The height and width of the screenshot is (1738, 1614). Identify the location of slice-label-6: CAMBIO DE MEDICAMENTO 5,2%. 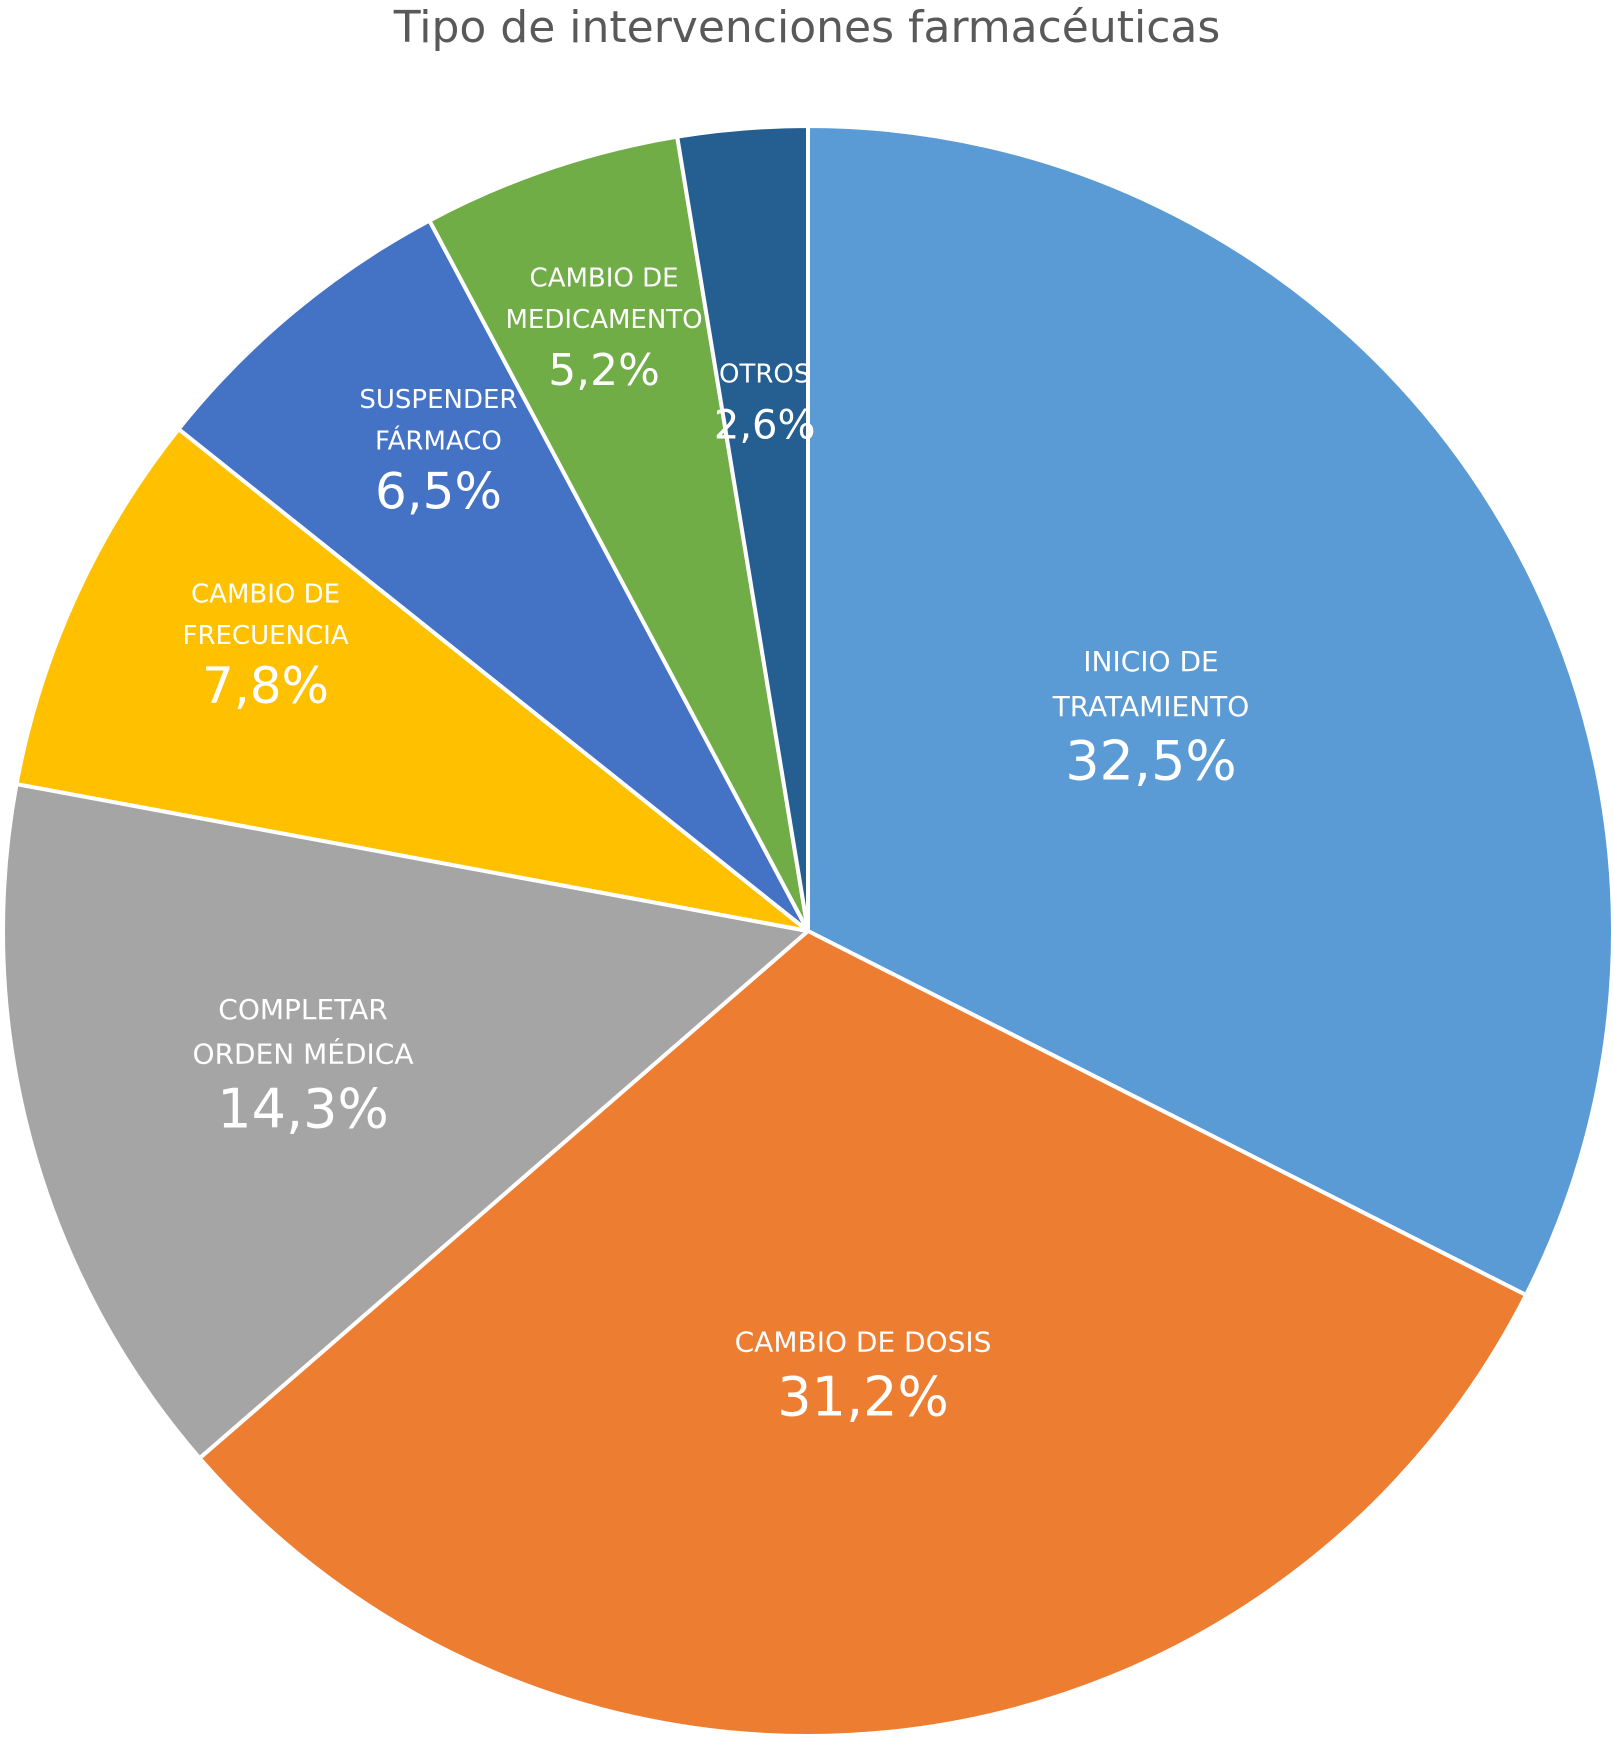
(604, 330).